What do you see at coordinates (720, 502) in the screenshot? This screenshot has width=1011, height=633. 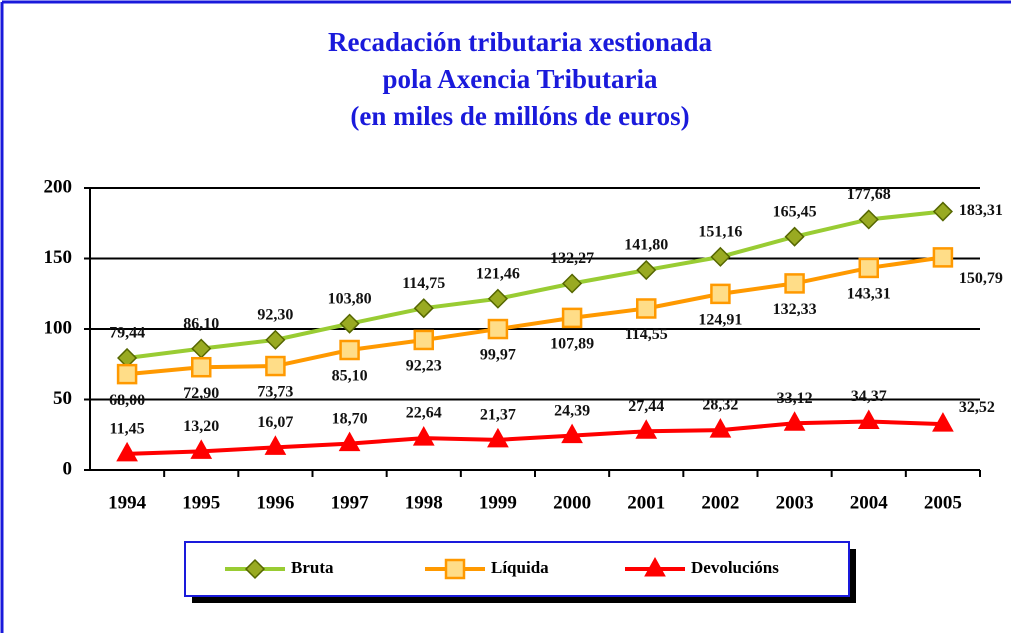 I see `x-tick-label: 2002` at bounding box center [720, 502].